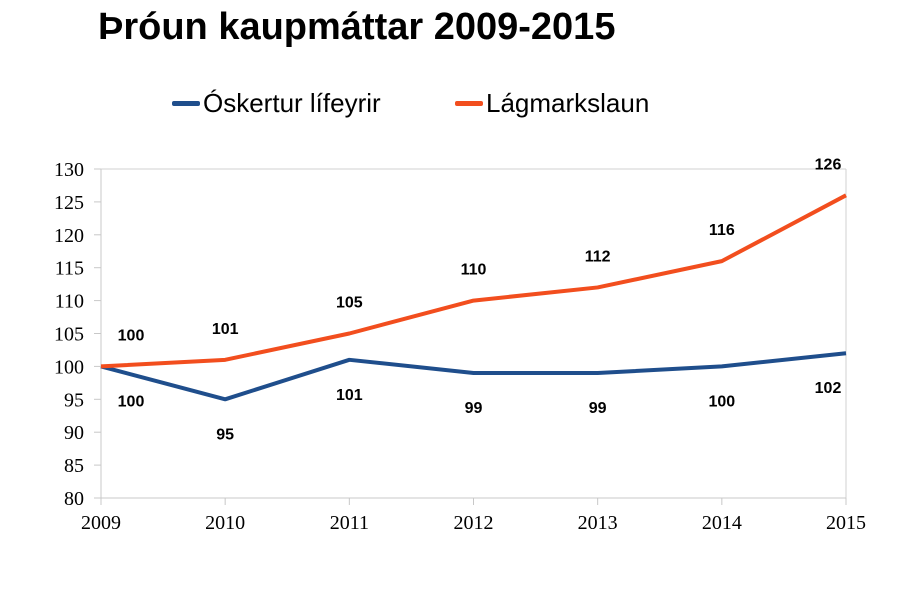 This screenshot has height=600, width=900. What do you see at coordinates (69, 269) in the screenshot?
I see `y-tick-label: 115` at bounding box center [69, 269].